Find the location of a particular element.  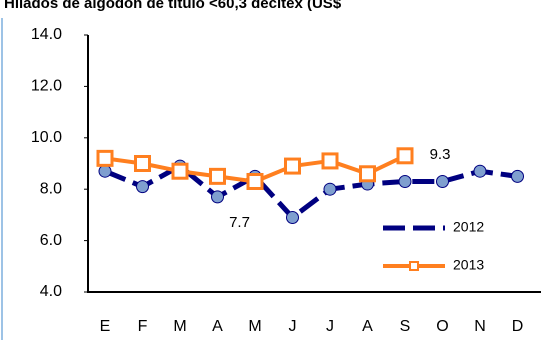

y-tick-label: 10.0 is located at coordinates (46, 137).